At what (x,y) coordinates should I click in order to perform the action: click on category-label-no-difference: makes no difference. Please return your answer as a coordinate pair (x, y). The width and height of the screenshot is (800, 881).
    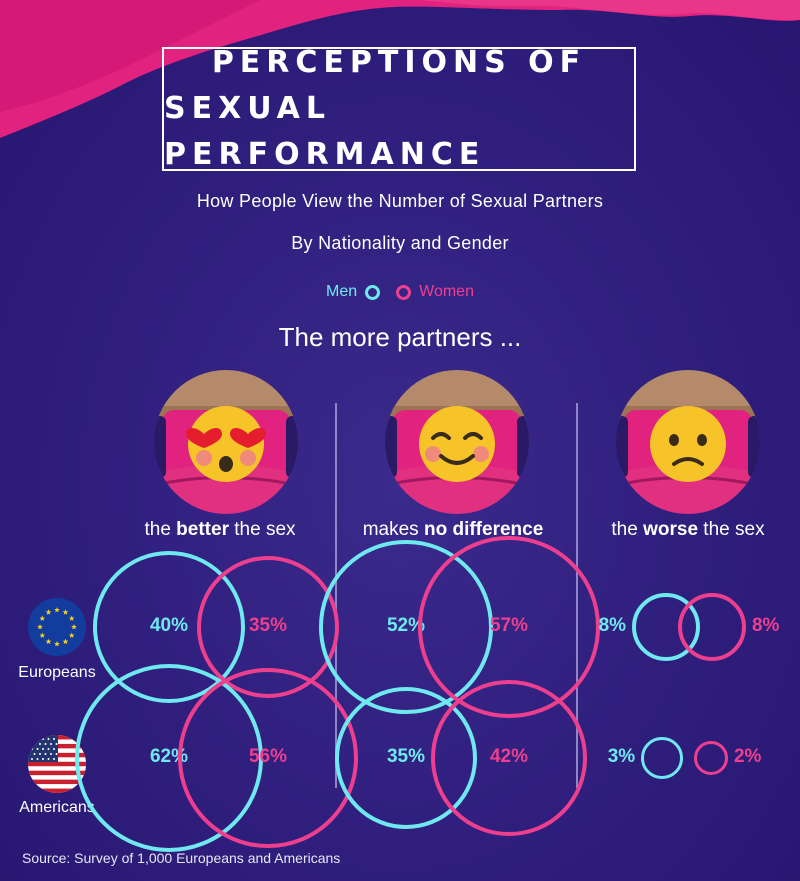
    Looking at the image, I should click on (453, 529).